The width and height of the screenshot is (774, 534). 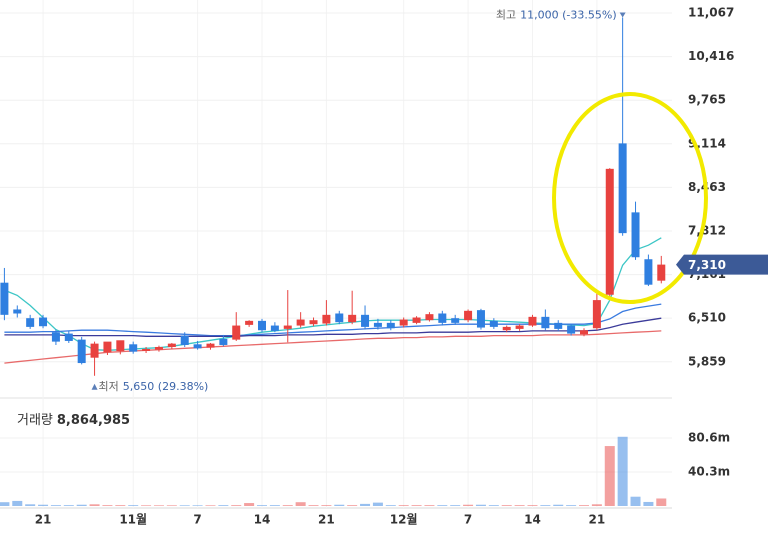 What do you see at coordinates (326, 520) in the screenshot?
I see `x-tick-label: 21` at bounding box center [326, 520].